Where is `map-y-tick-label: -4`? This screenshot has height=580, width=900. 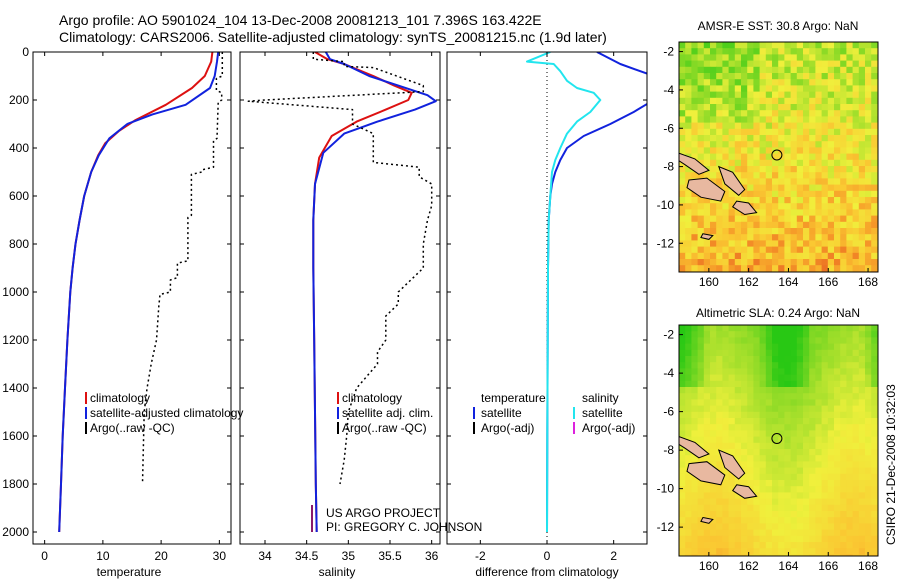
map-y-tick-label: -4 is located at coordinates (668, 373).